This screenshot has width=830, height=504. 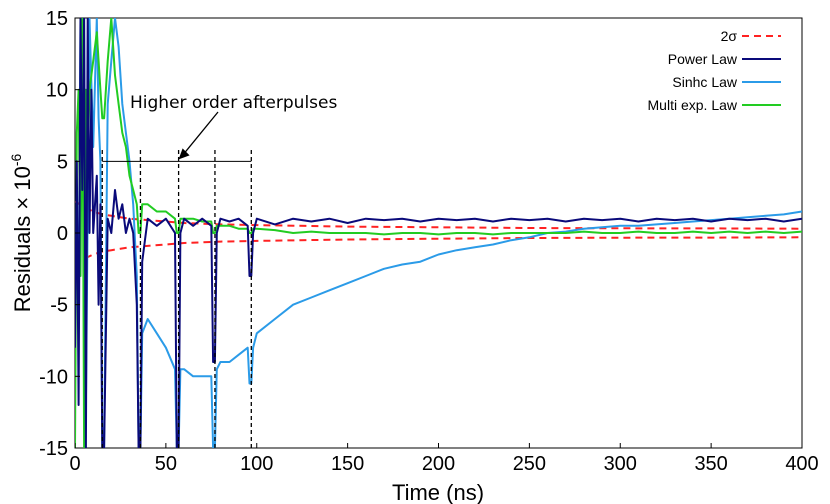 I want to click on annotation-arrow, so click(x=200, y=133).